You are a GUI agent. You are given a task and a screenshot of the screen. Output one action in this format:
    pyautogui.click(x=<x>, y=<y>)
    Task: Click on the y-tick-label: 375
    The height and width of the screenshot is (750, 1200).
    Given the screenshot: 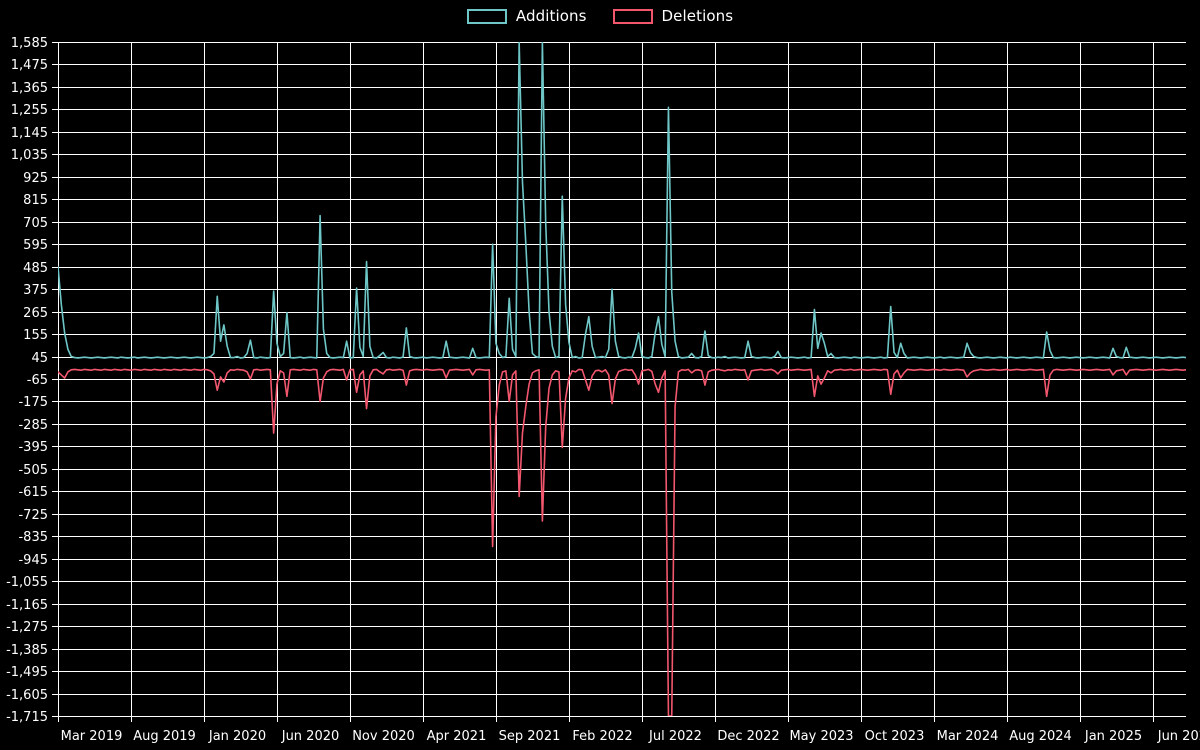 What is the action you would take?
    pyautogui.click(x=35, y=290)
    